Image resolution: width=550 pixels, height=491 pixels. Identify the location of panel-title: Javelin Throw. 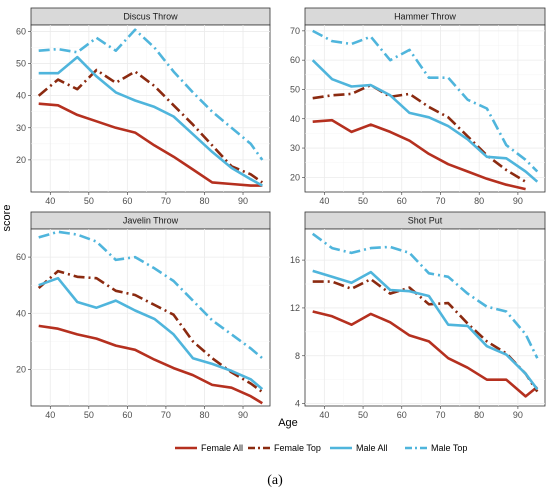
(151, 221).